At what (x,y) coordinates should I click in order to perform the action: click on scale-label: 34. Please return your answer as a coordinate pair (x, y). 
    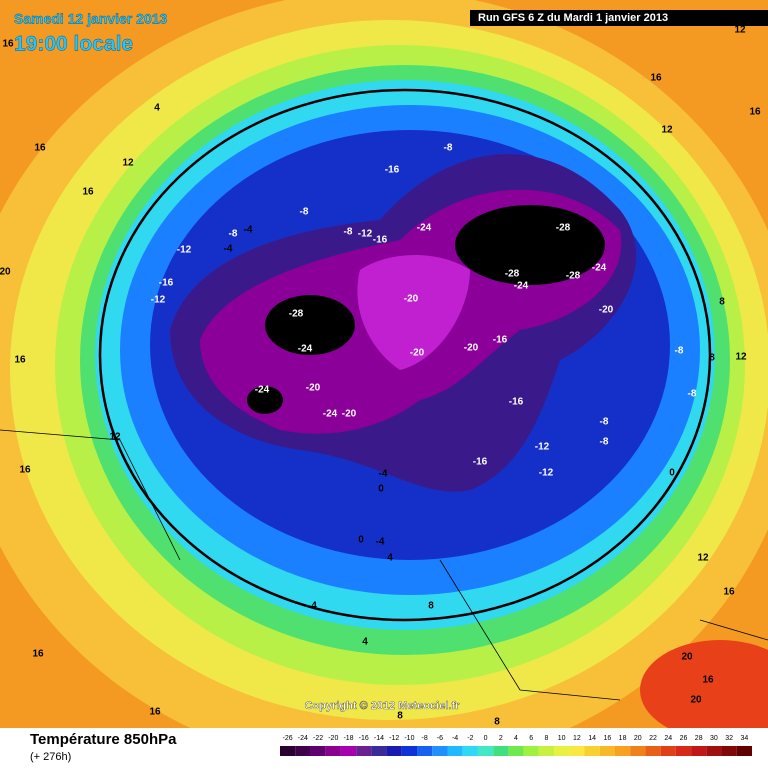
    Looking at the image, I should click on (744, 738).